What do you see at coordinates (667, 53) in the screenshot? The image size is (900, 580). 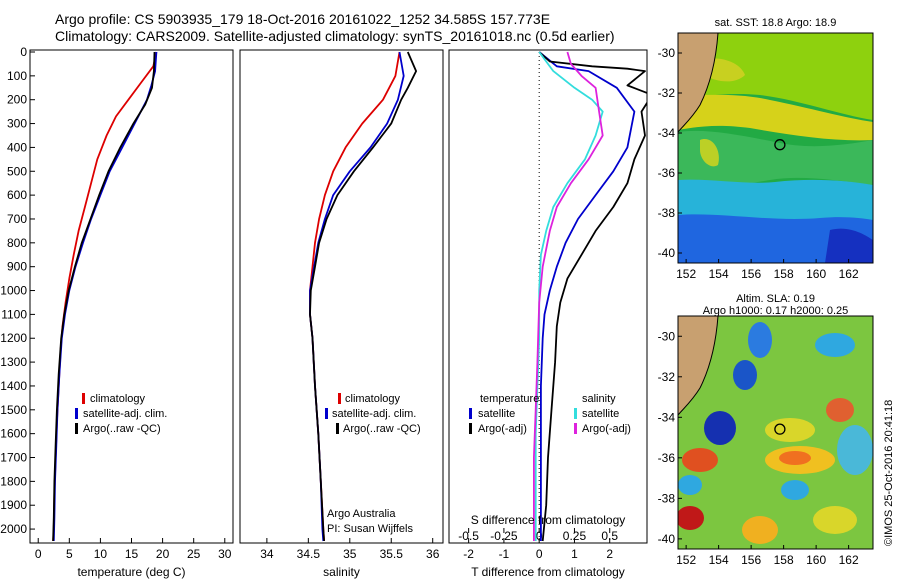 I see `lat-tick-label: -30` at bounding box center [667, 53].